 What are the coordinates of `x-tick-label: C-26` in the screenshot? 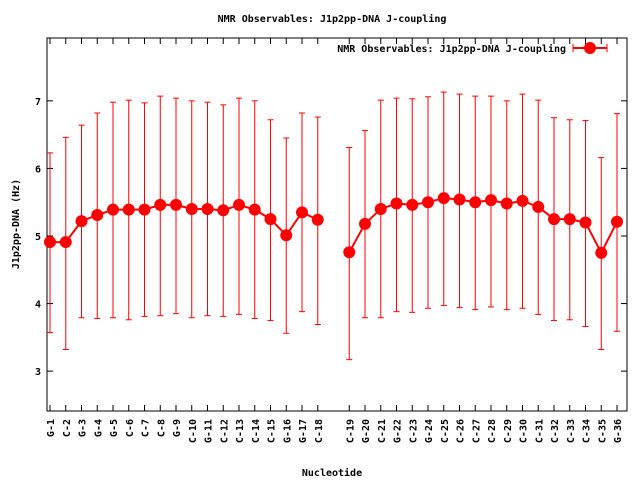 It's located at (461, 431).